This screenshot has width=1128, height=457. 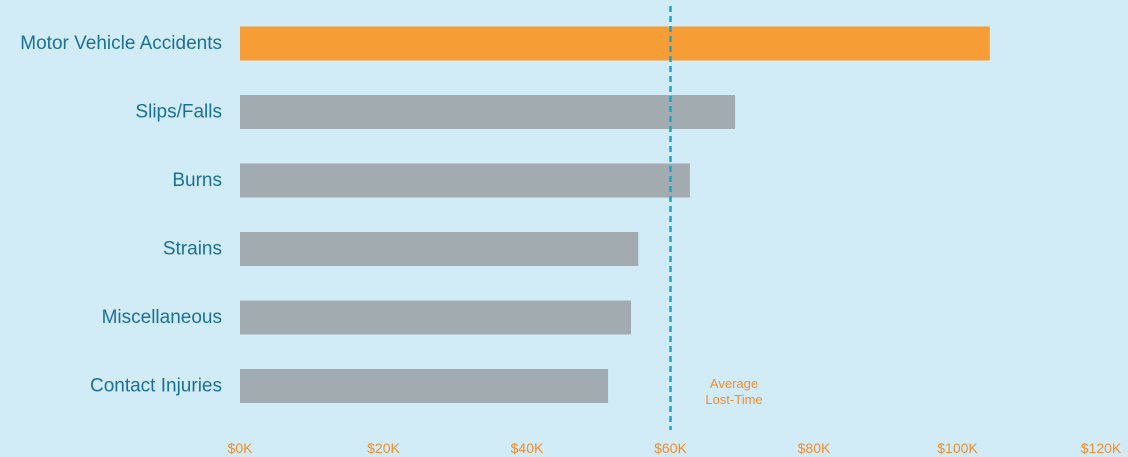 What do you see at coordinates (192, 249) in the screenshot?
I see `category-label: Strains` at bounding box center [192, 249].